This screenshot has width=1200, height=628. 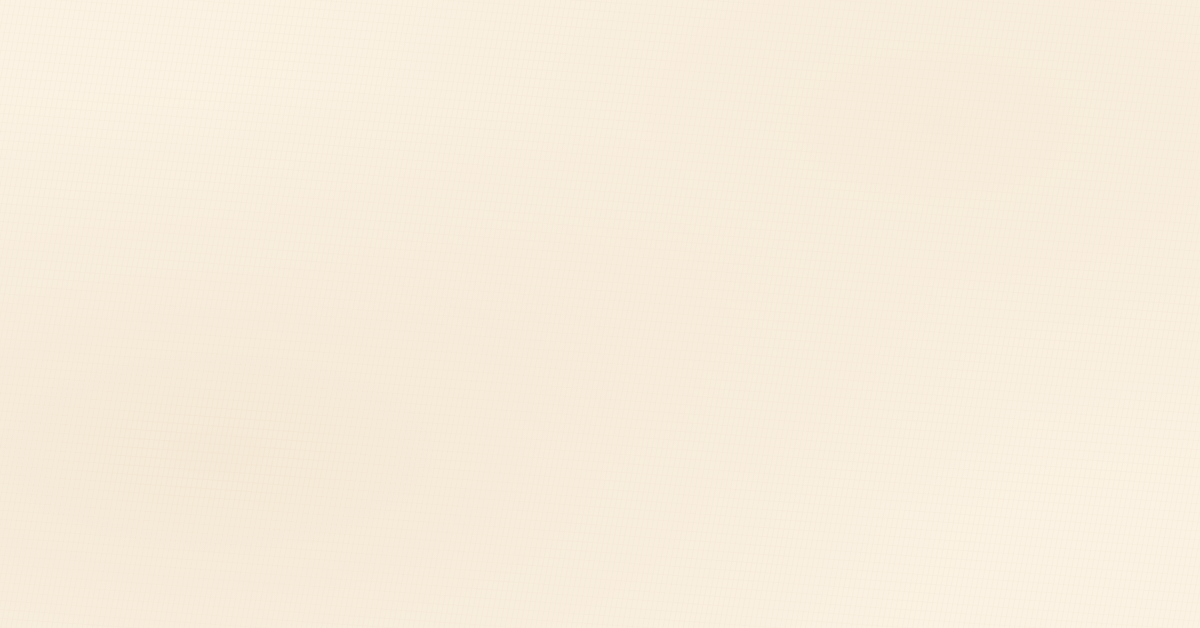 What do you see at coordinates (593, 328) in the screenshot?
I see `region-czech` at bounding box center [593, 328].